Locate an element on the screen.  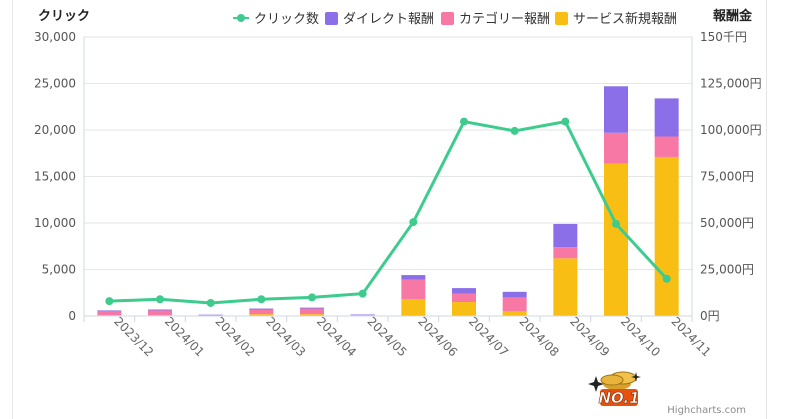
right-axis-tick-label: 150千円 is located at coordinates (723, 37).